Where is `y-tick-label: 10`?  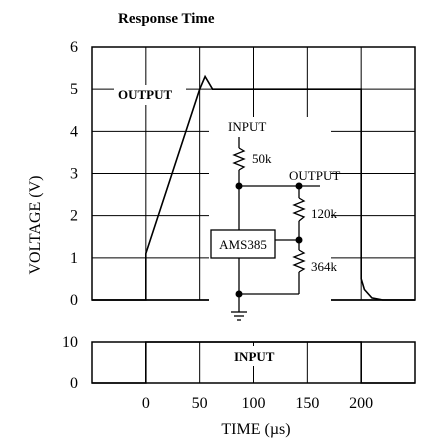 y-tick-label: 10 is located at coordinates (70, 342).